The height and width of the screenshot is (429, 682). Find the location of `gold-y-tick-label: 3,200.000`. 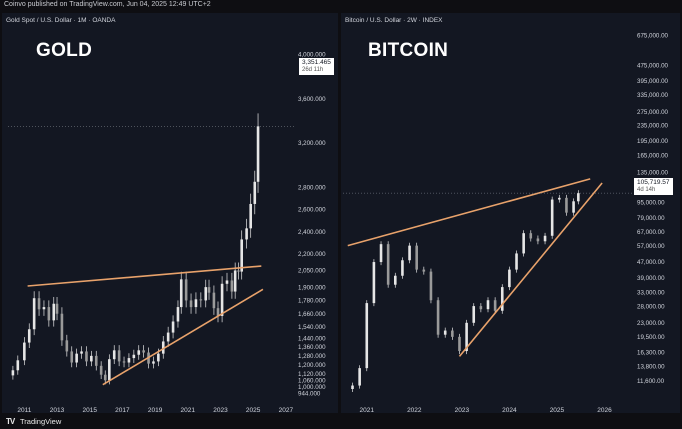

gold-y-tick-label: 3,200.000 is located at coordinates (312, 143).